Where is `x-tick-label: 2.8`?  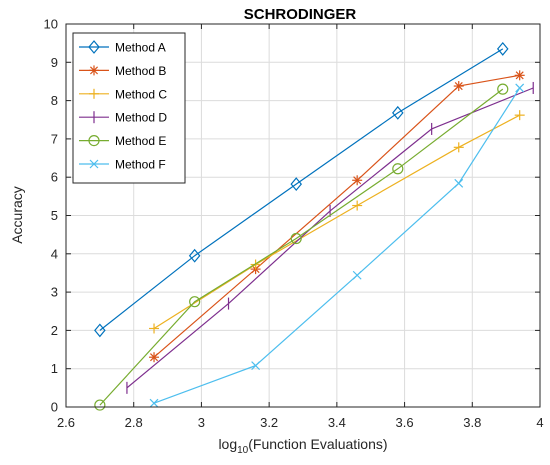
x-tick-label: 2.8 is located at coordinates (134, 422).